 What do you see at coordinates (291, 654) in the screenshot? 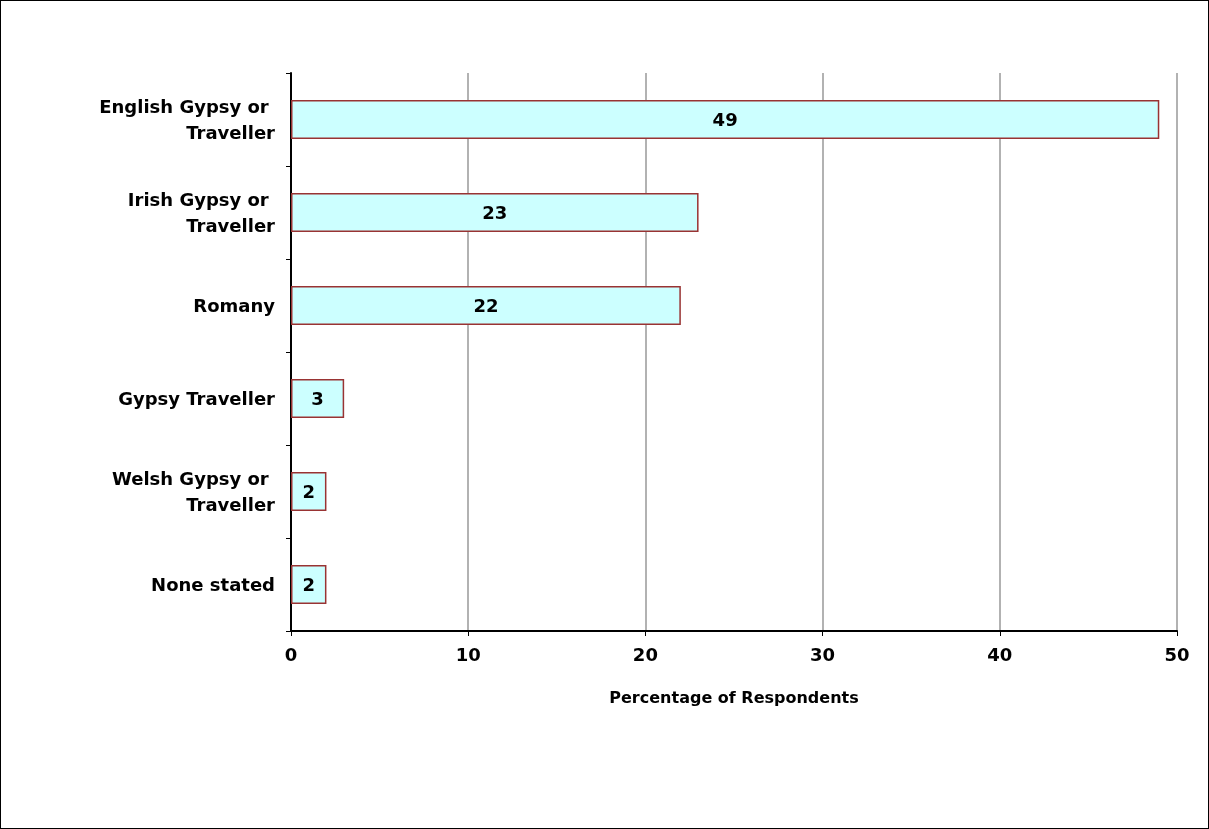
I see `x-tick-label: 0` at bounding box center [291, 654].